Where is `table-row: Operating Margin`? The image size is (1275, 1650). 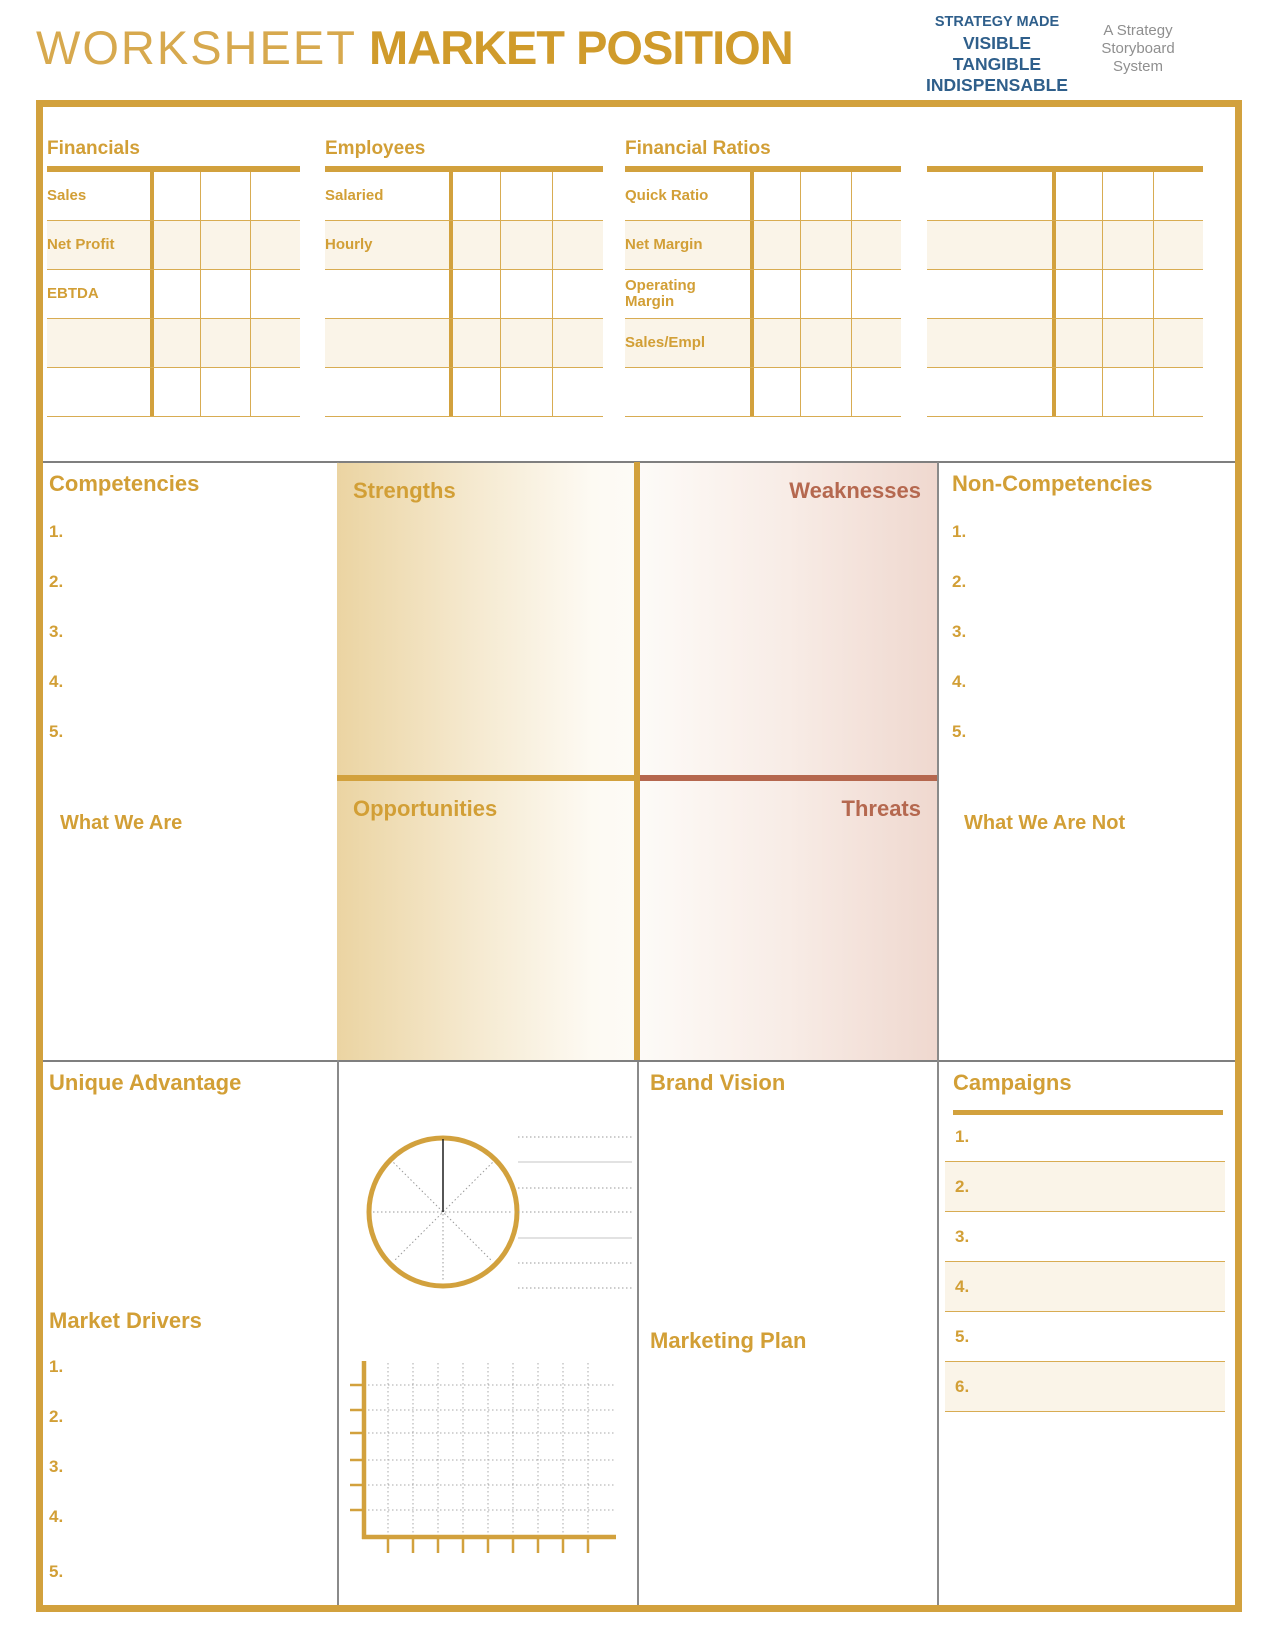
table-row: Operating Margin is located at coordinates (763, 294).